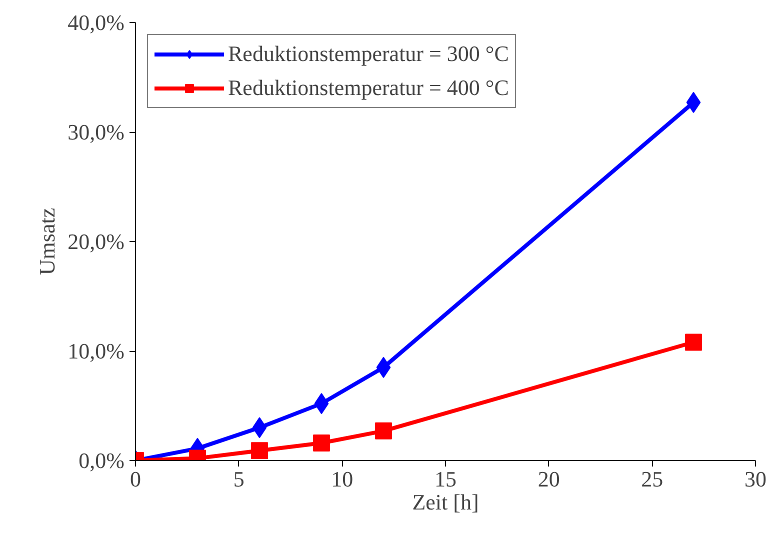 This screenshot has height=548, width=766. What do you see at coordinates (238, 479) in the screenshot?
I see `x-tick-label: 5` at bounding box center [238, 479].